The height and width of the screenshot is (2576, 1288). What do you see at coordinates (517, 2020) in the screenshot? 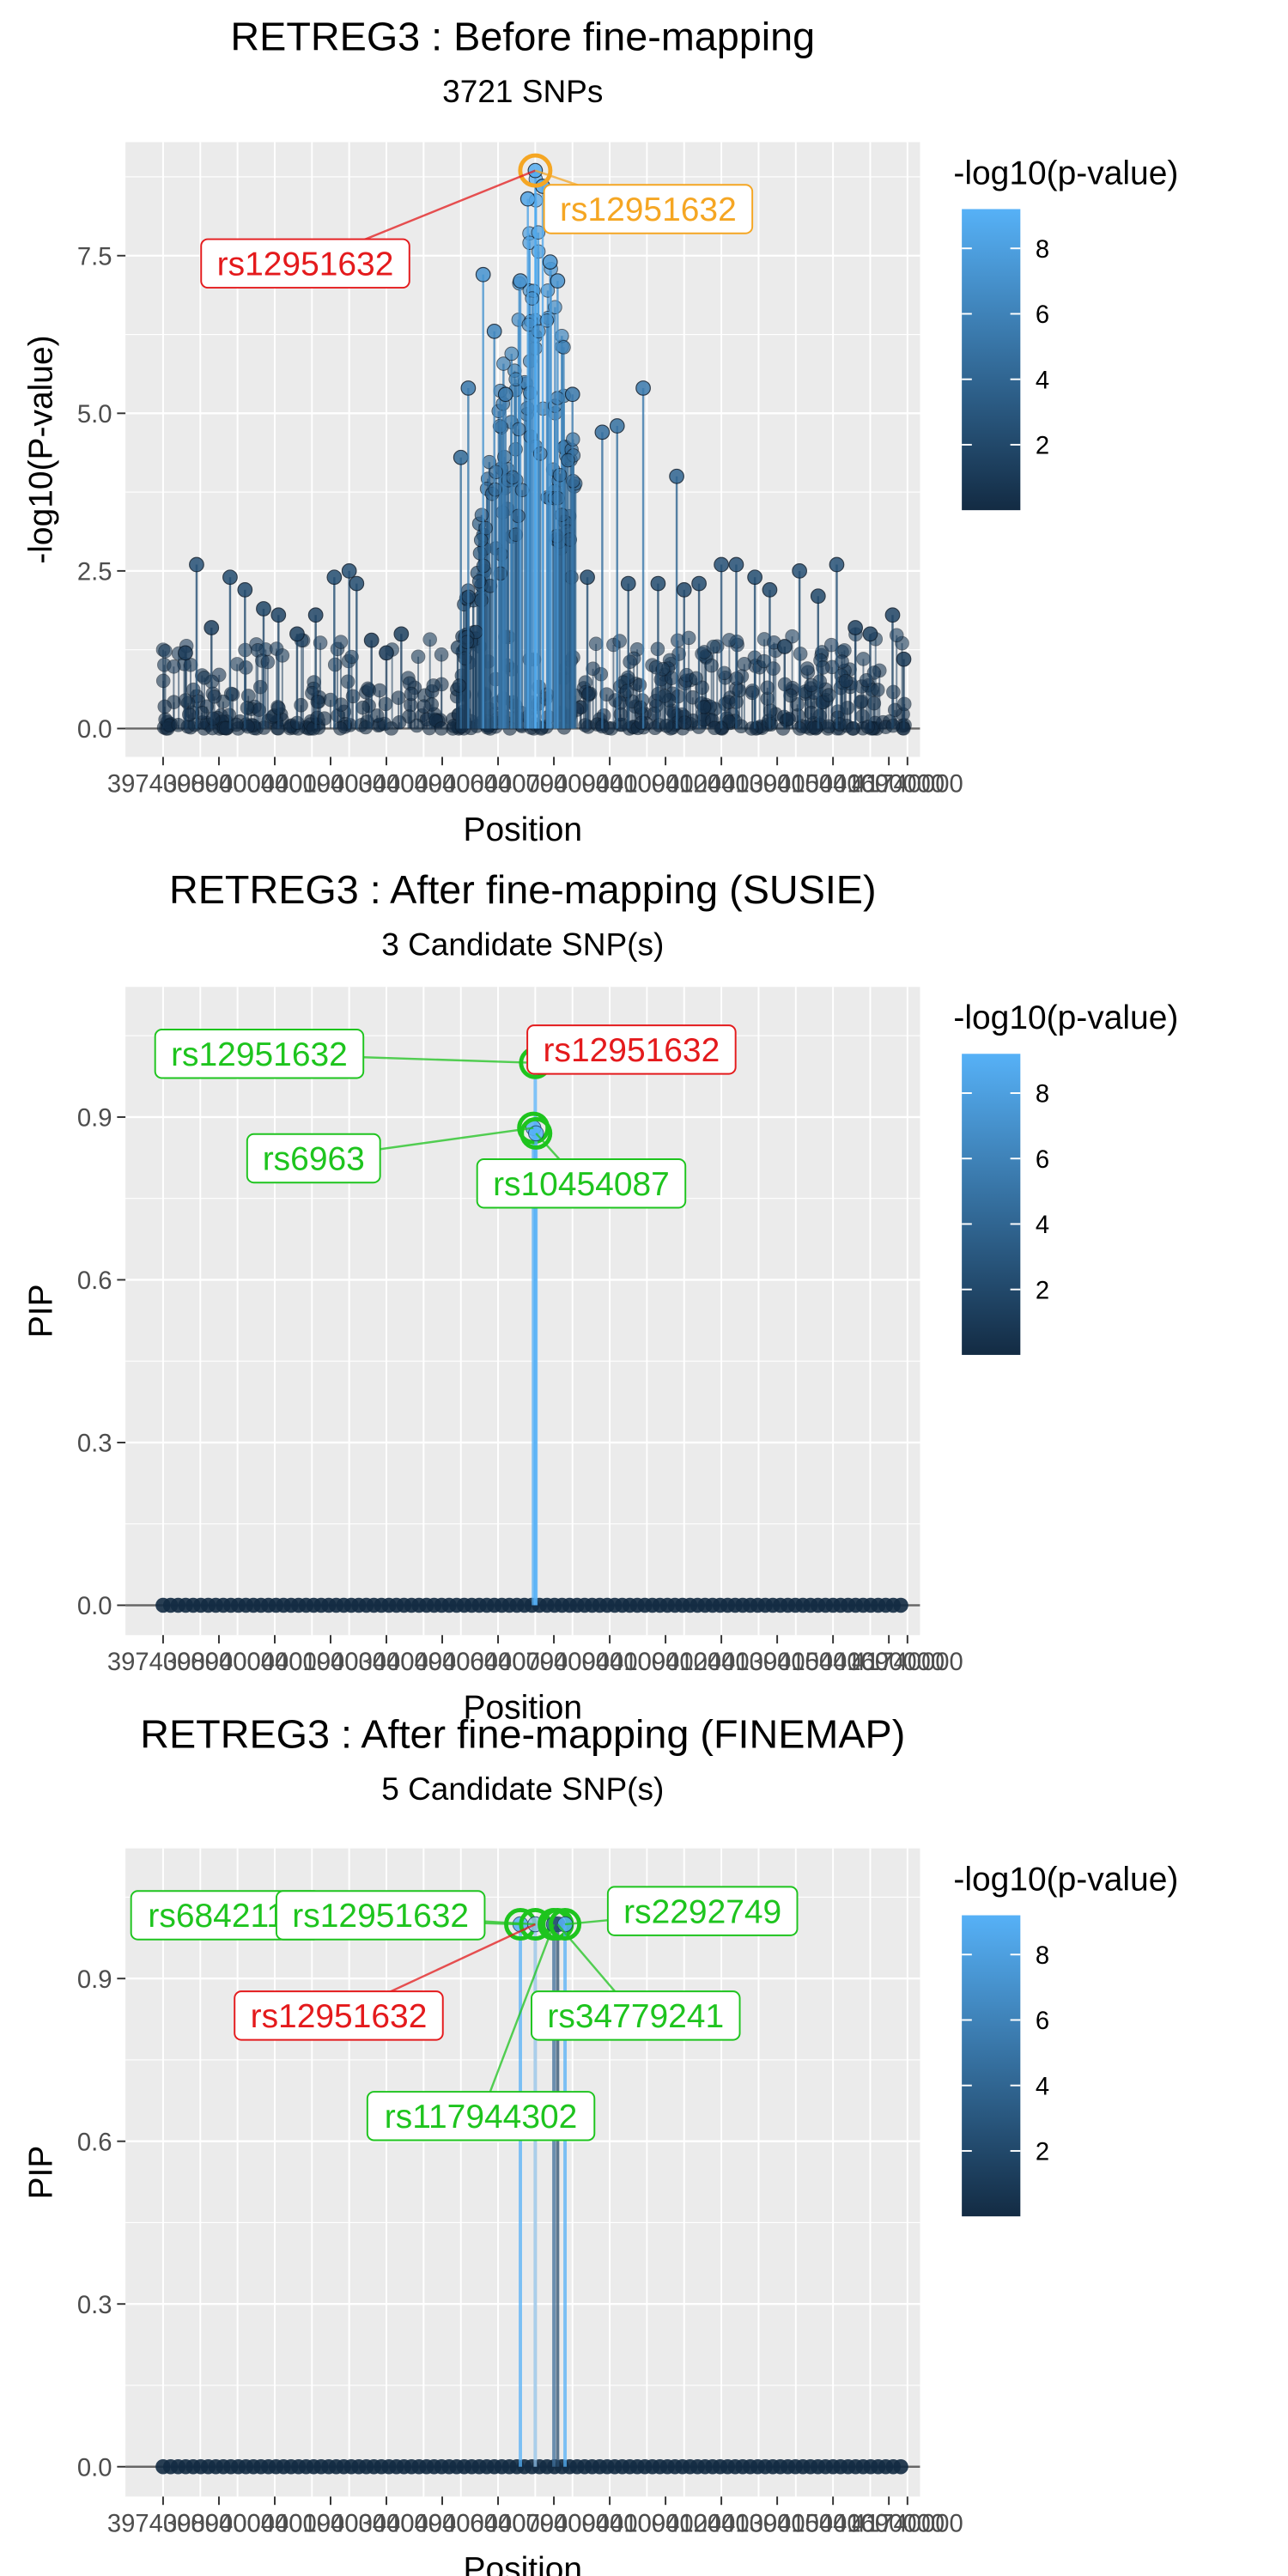
I see `label-connector` at bounding box center [517, 2020].